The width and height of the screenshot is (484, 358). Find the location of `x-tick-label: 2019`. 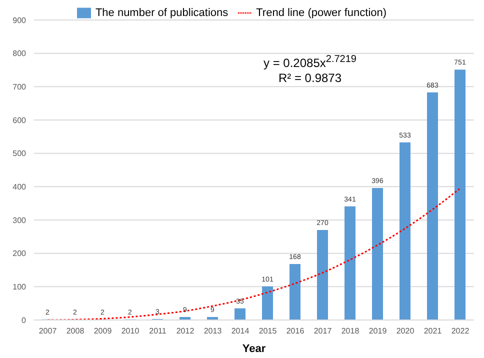

x-tick-label: 2019 is located at coordinates (378, 331).